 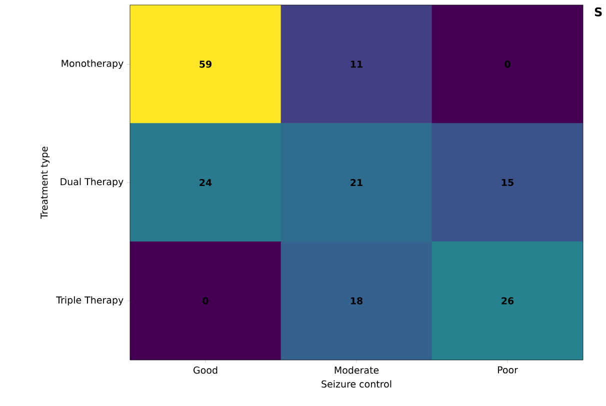 I want to click on y-tick-label: Triple Therapy, so click(x=90, y=301).